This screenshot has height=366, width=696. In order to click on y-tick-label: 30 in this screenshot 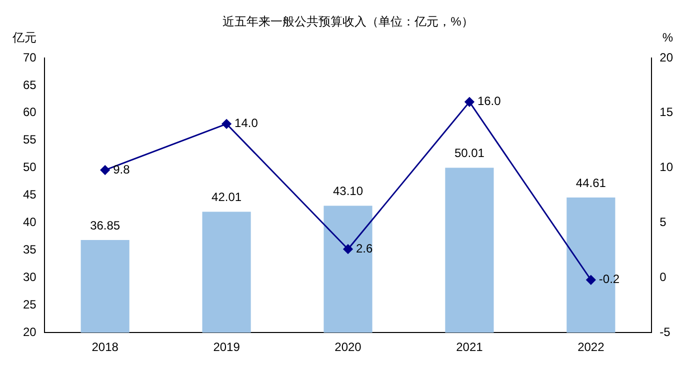, I will do `click(29, 277)`.